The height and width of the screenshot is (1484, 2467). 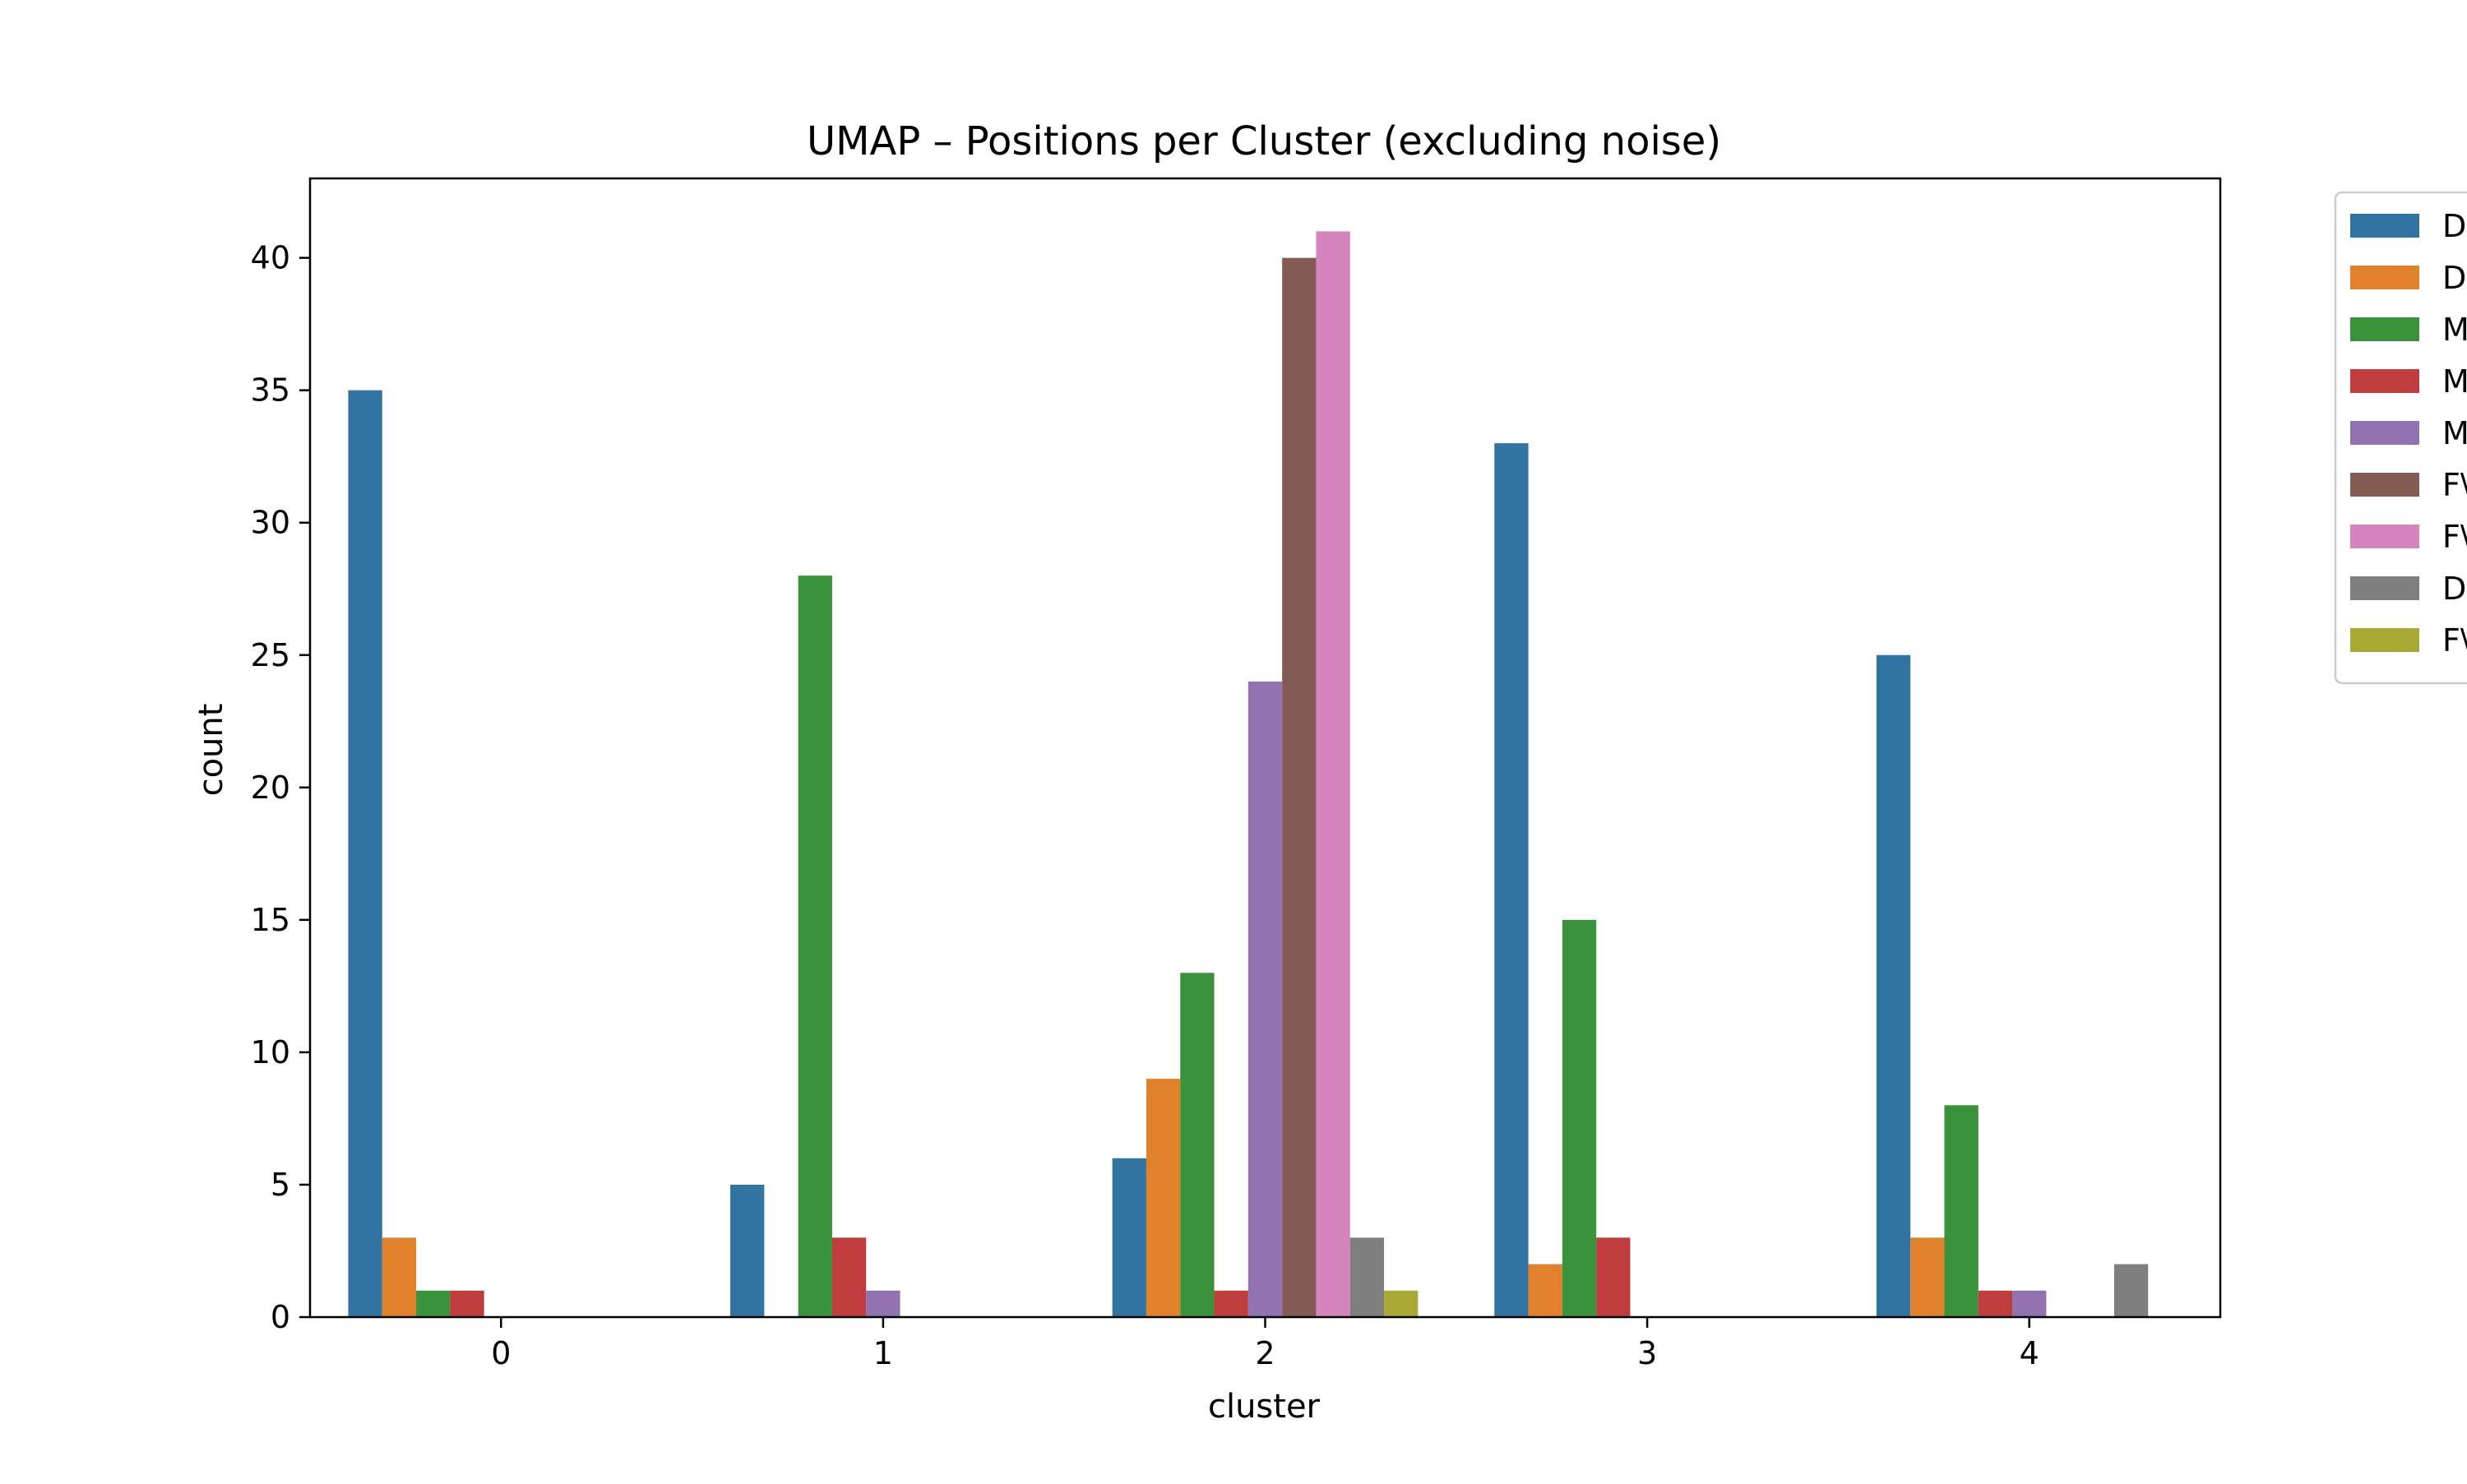 I want to click on y-tick-label: 10, so click(x=270, y=1052).